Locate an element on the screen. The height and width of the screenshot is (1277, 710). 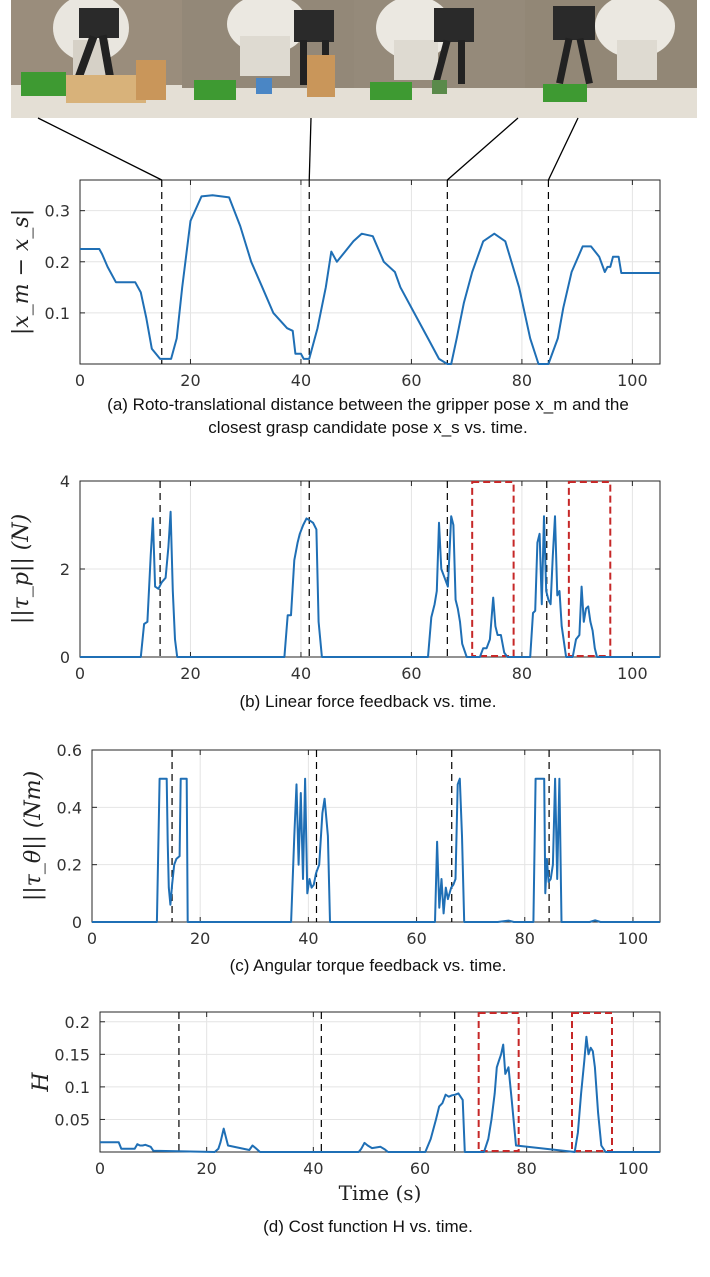
y-tick-label: 0.3 is located at coordinates (57, 211).